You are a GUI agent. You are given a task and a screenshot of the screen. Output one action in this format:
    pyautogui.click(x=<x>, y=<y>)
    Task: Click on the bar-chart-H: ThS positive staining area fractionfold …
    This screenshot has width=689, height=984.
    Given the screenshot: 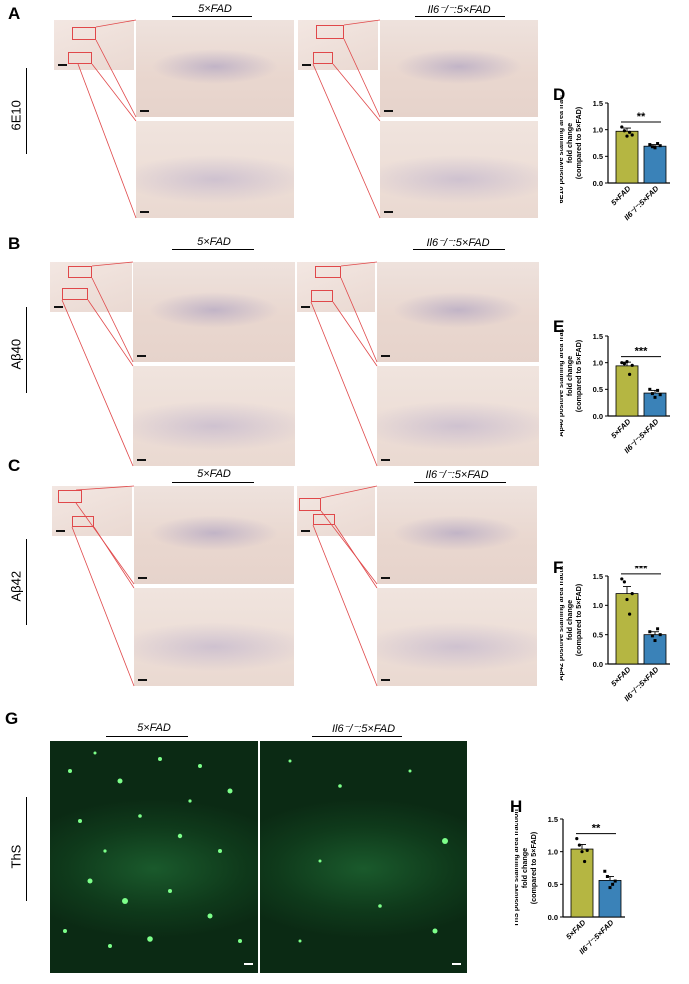 What is the action you would take?
    pyautogui.click(x=570, y=882)
    